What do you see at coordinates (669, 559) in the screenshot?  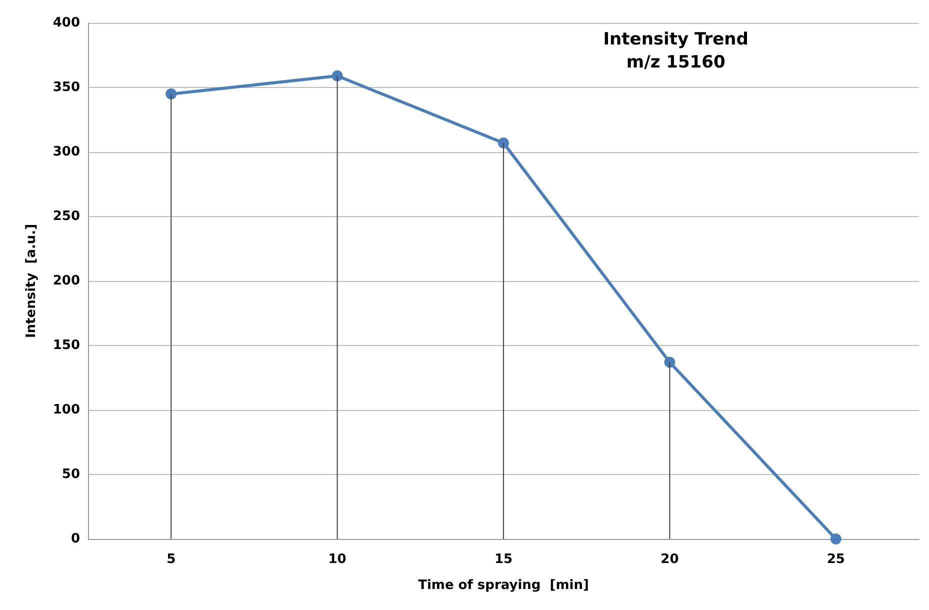 I see `x-tick-label: 20` at bounding box center [669, 559].